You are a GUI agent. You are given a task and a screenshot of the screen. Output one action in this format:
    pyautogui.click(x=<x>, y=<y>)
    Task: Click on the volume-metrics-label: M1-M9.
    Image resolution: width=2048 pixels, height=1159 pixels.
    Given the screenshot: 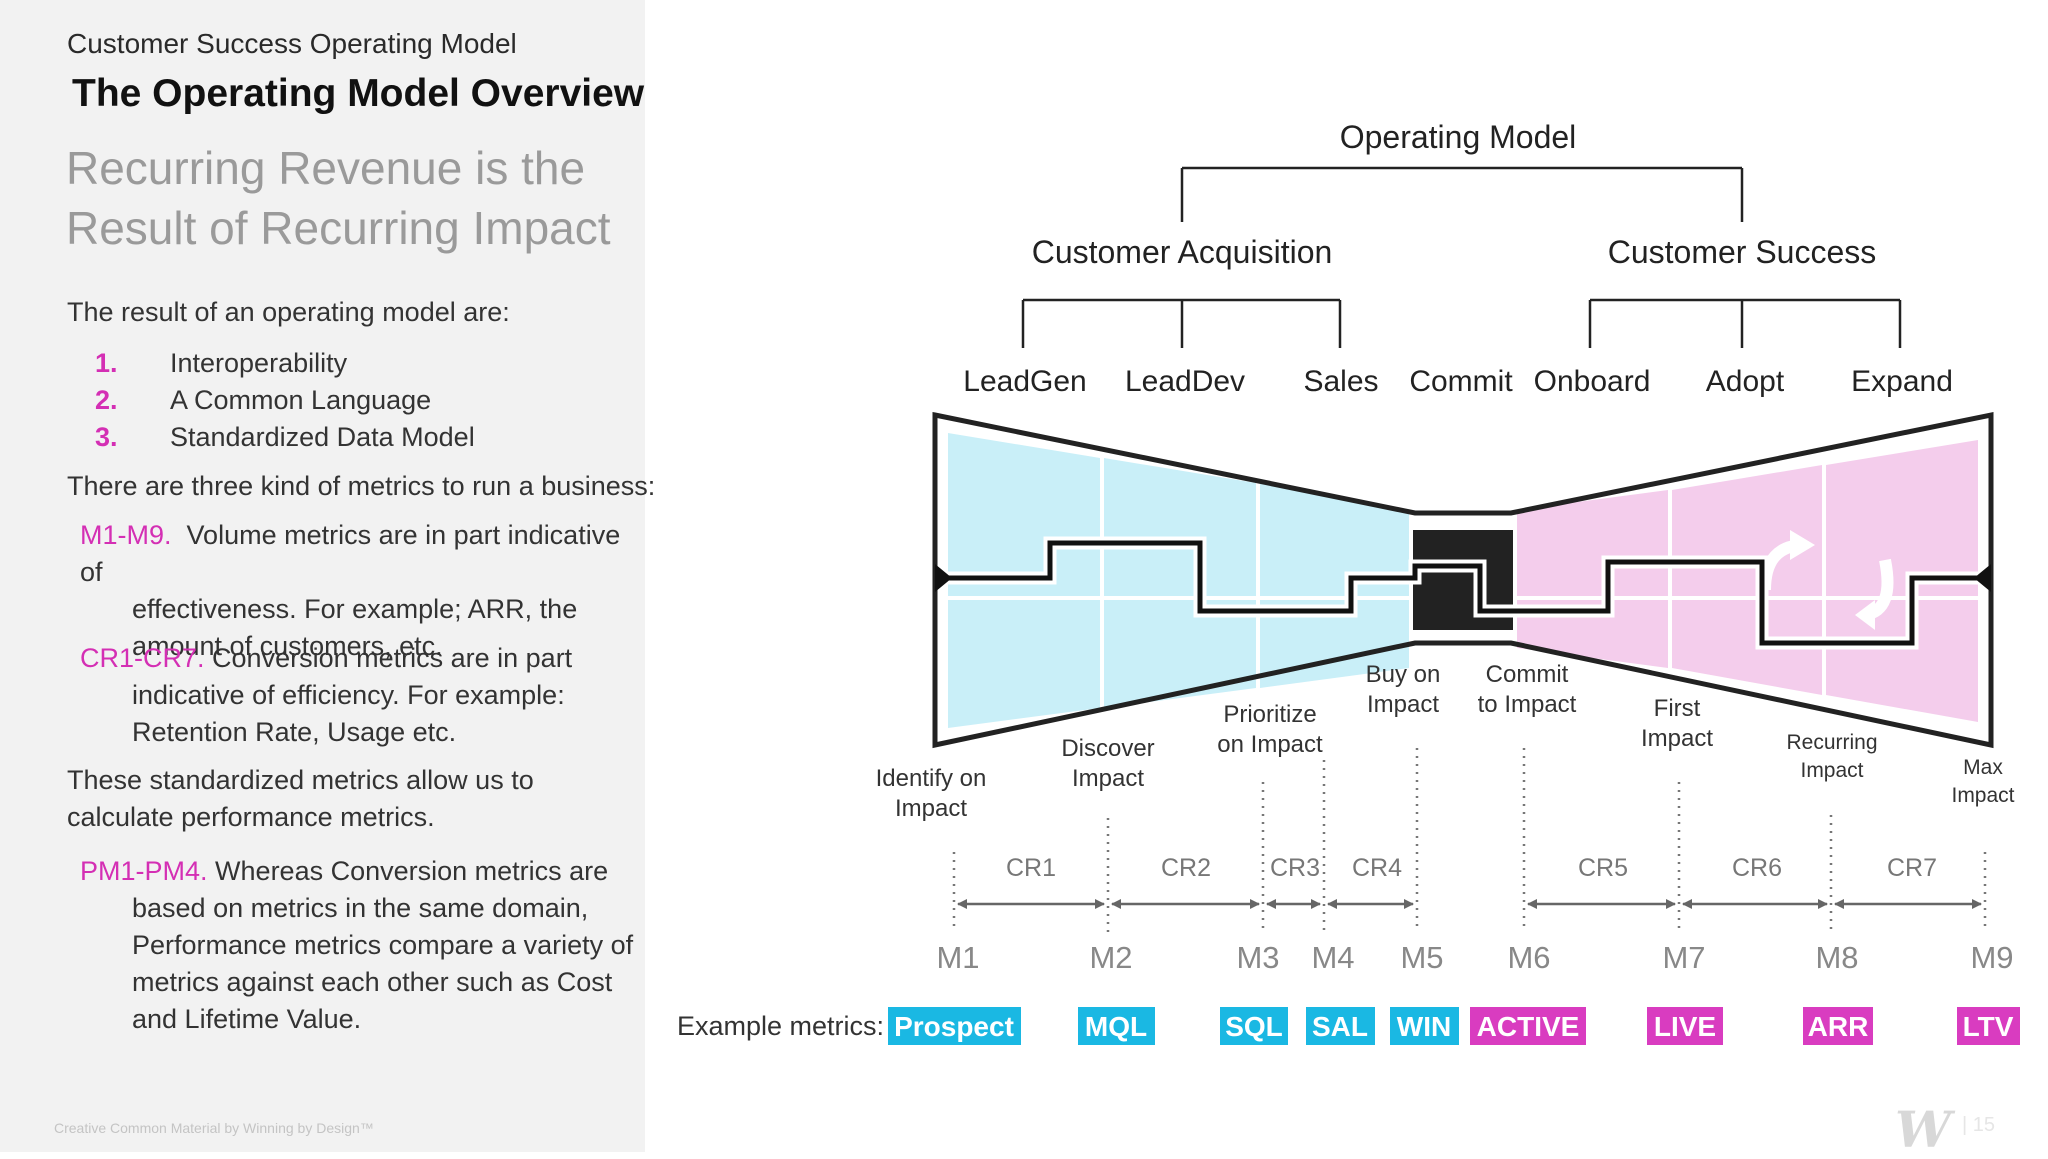 What is the action you would take?
    pyautogui.click(x=126, y=535)
    